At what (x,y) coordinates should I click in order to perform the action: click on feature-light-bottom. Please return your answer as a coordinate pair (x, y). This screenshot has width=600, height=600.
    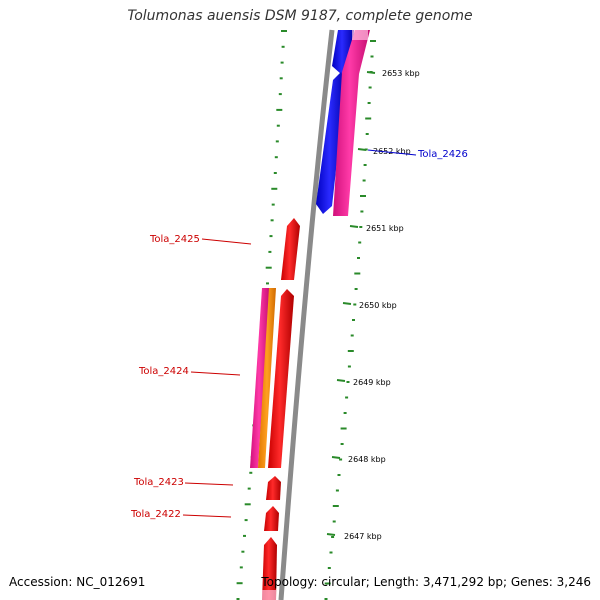
    Looking at the image, I should click on (269, 595).